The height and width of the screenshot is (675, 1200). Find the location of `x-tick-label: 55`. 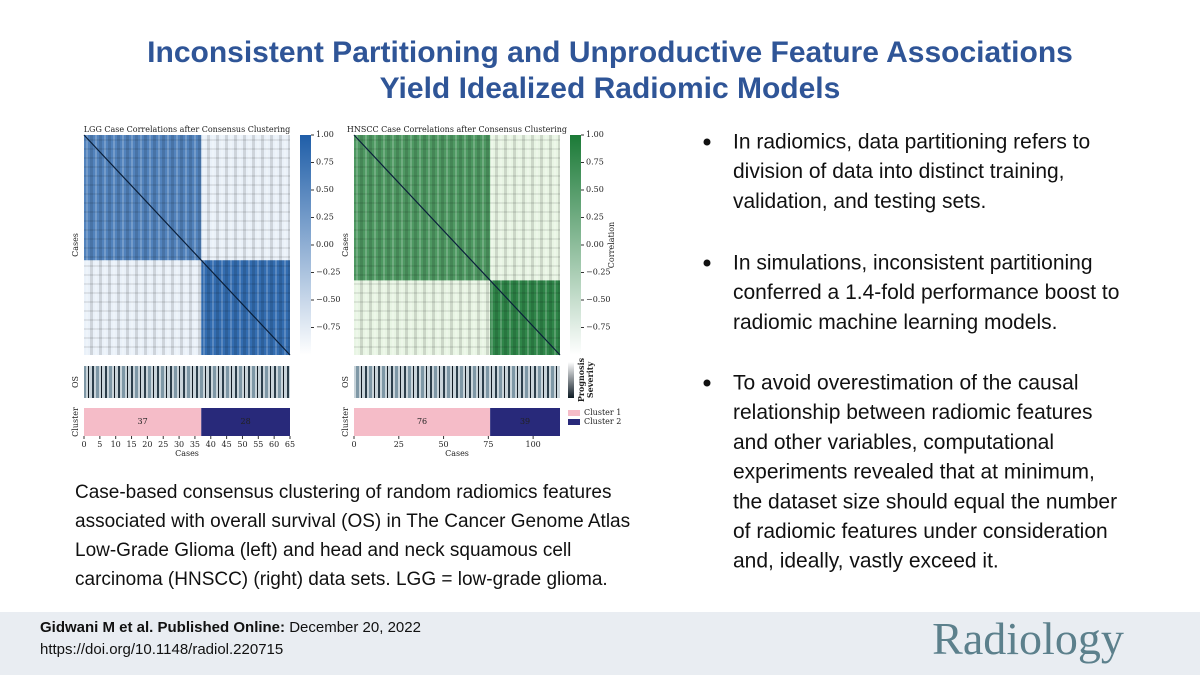

x-tick-label: 55 is located at coordinates (258, 444).